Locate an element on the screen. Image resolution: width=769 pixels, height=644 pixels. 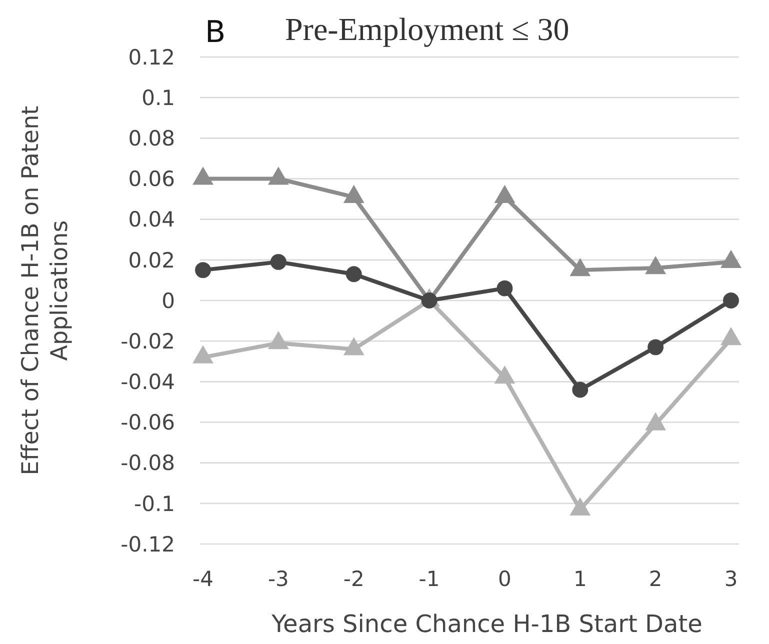
x-tick-label: 2 is located at coordinates (655, 579).